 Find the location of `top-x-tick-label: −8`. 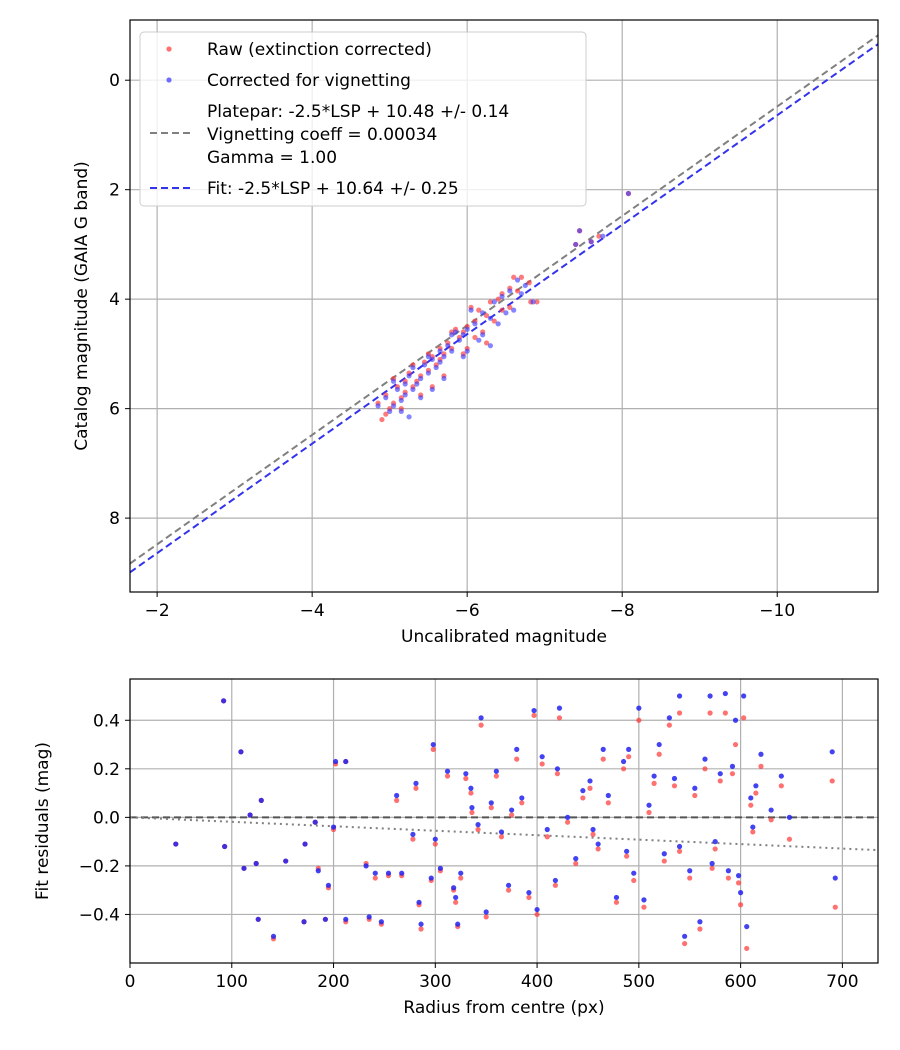

top-x-tick-label: −8 is located at coordinates (622, 611).